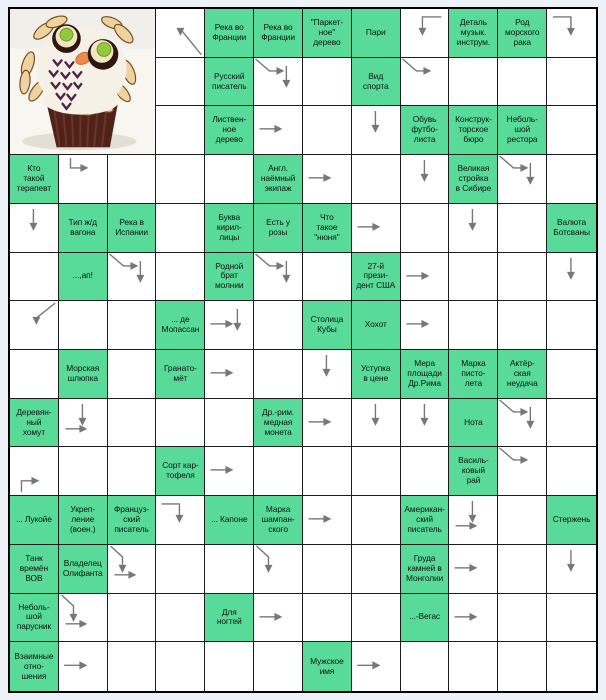 The image size is (606, 700). Describe the element at coordinates (376, 520) in the screenshot. I see `answer-cell-r11c8` at that location.